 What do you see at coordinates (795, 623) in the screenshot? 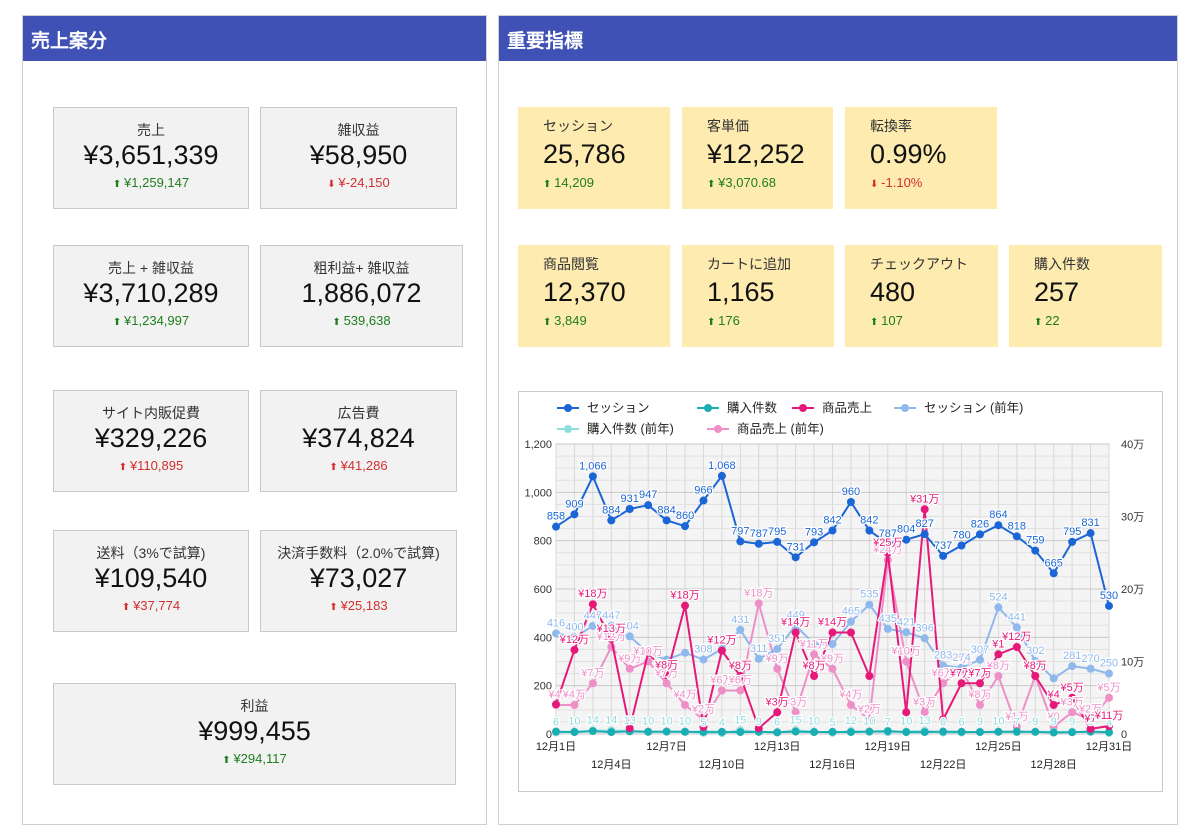
I see `data-label: ¥14万` at bounding box center [795, 623].